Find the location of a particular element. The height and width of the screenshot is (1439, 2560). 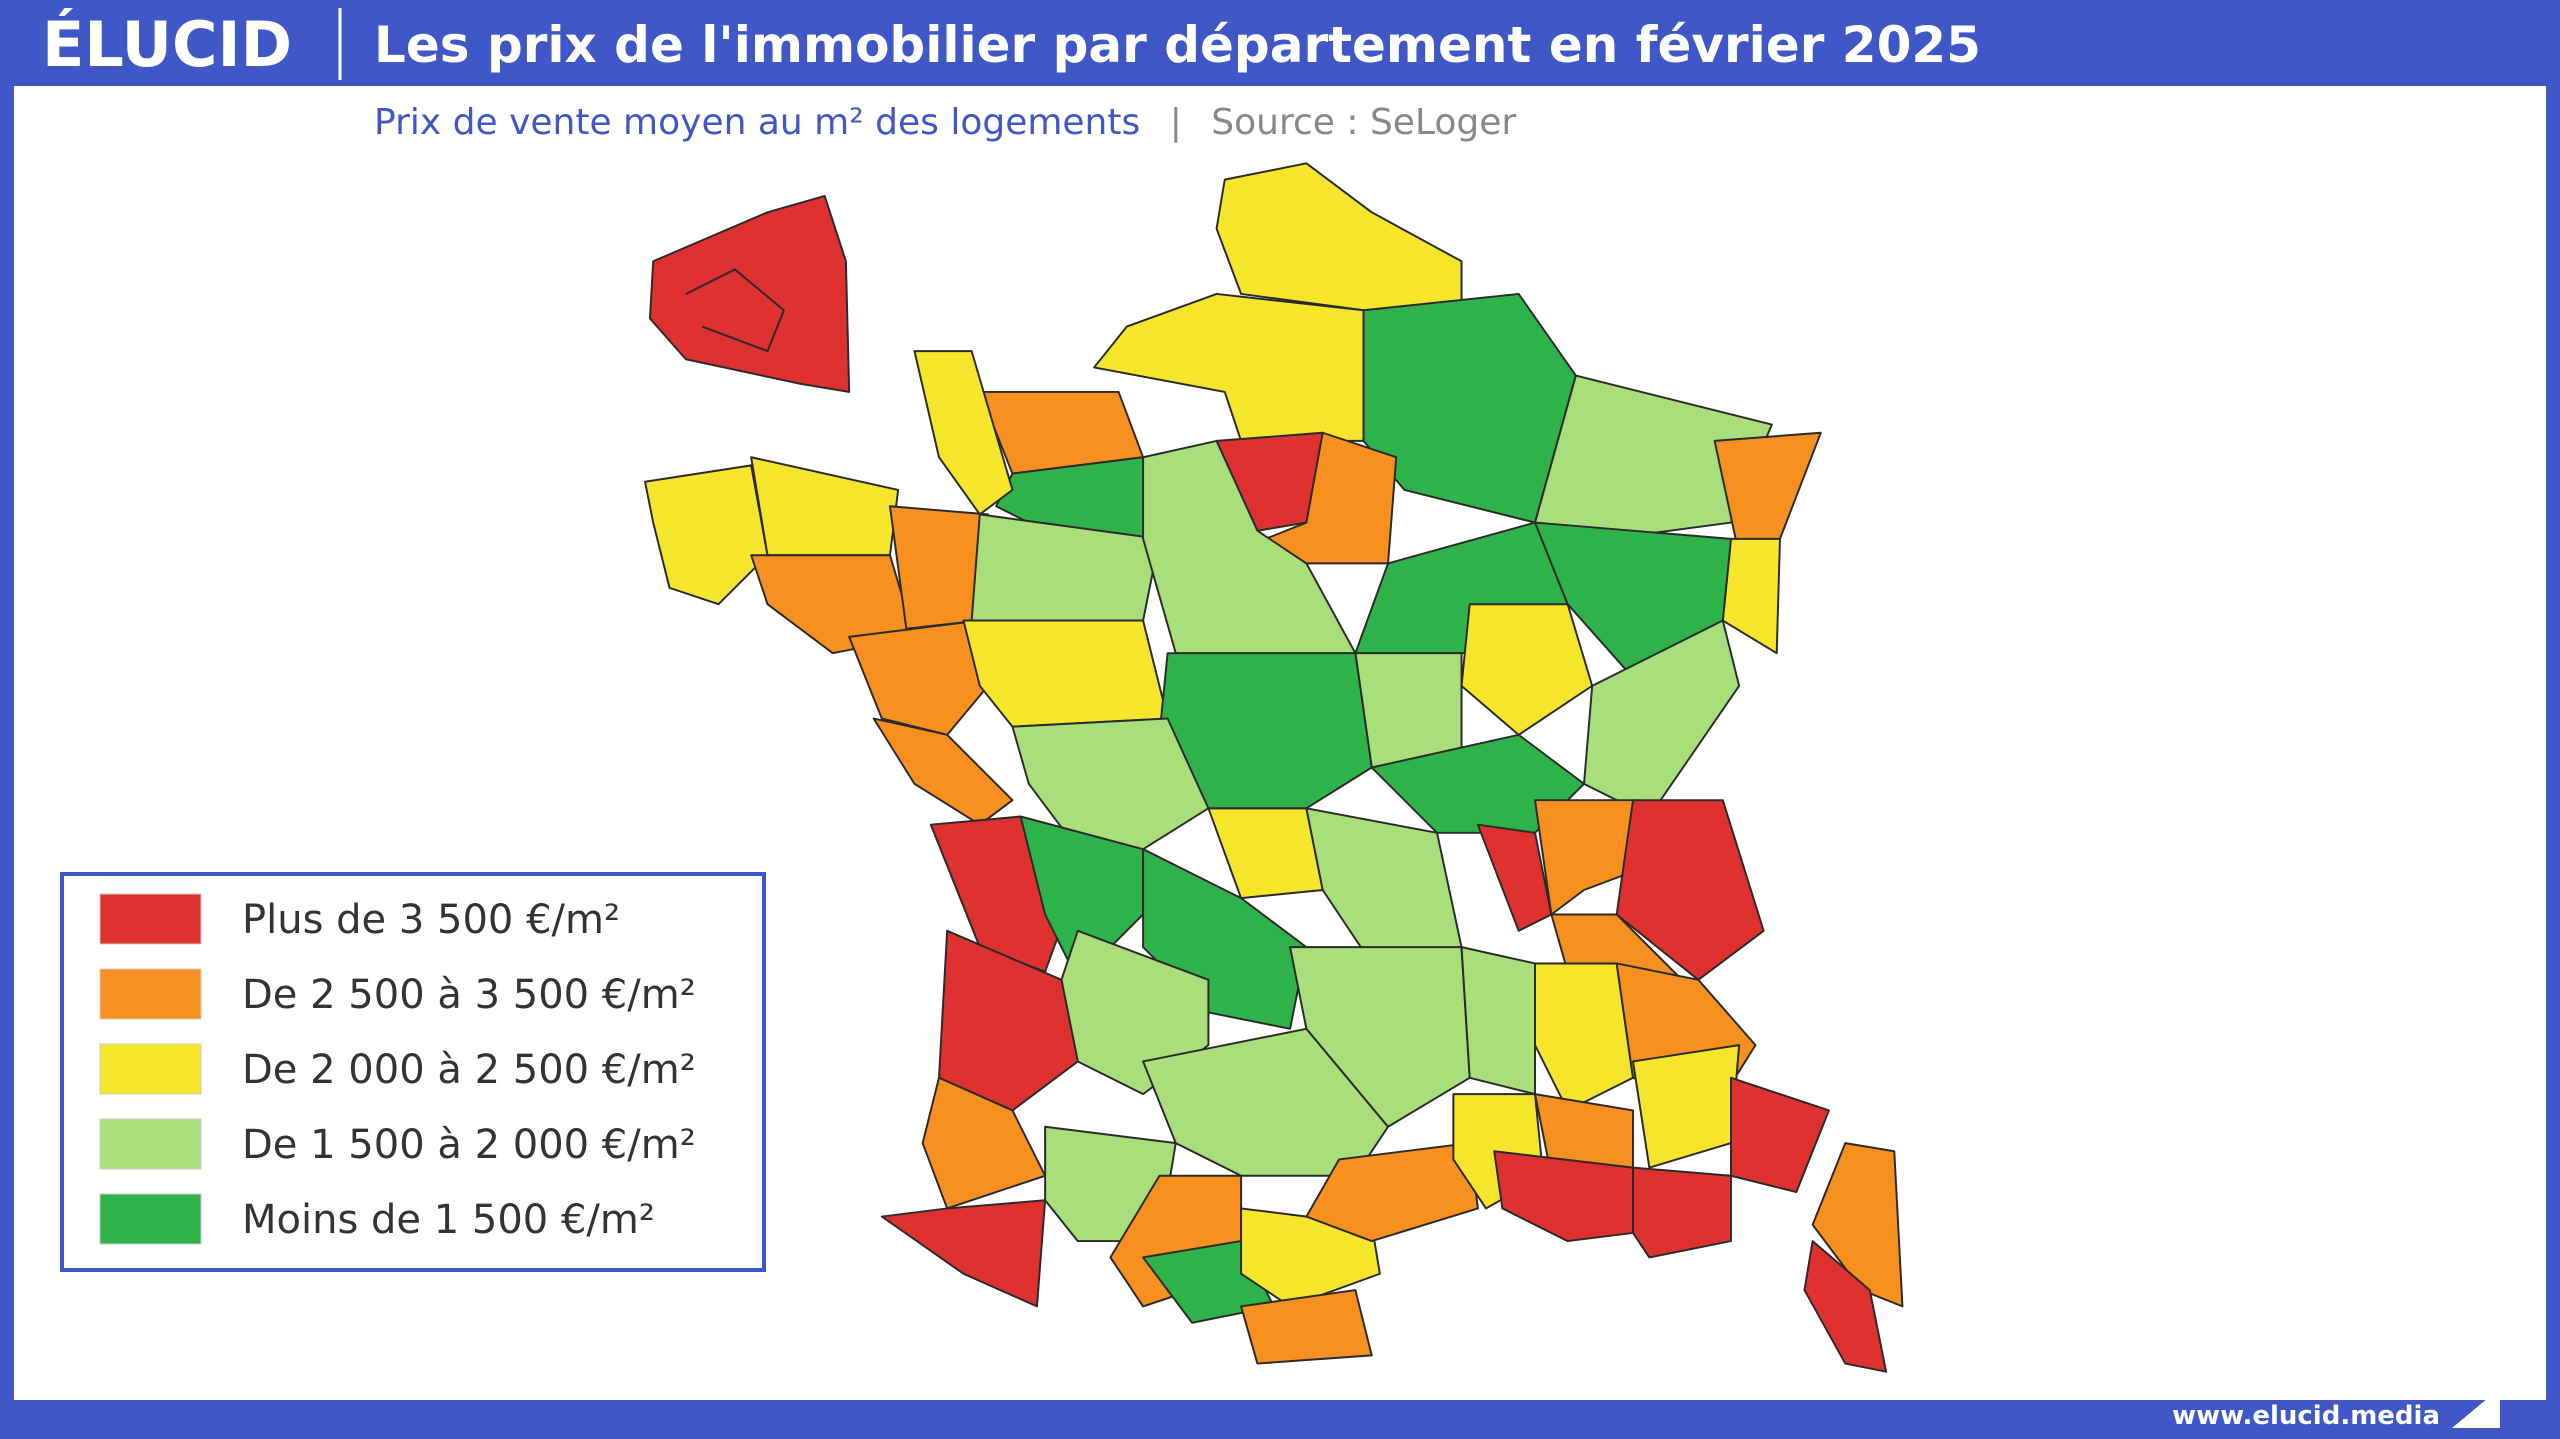

legend-label: Plus de 3 500 €/m² is located at coordinates (431, 920).